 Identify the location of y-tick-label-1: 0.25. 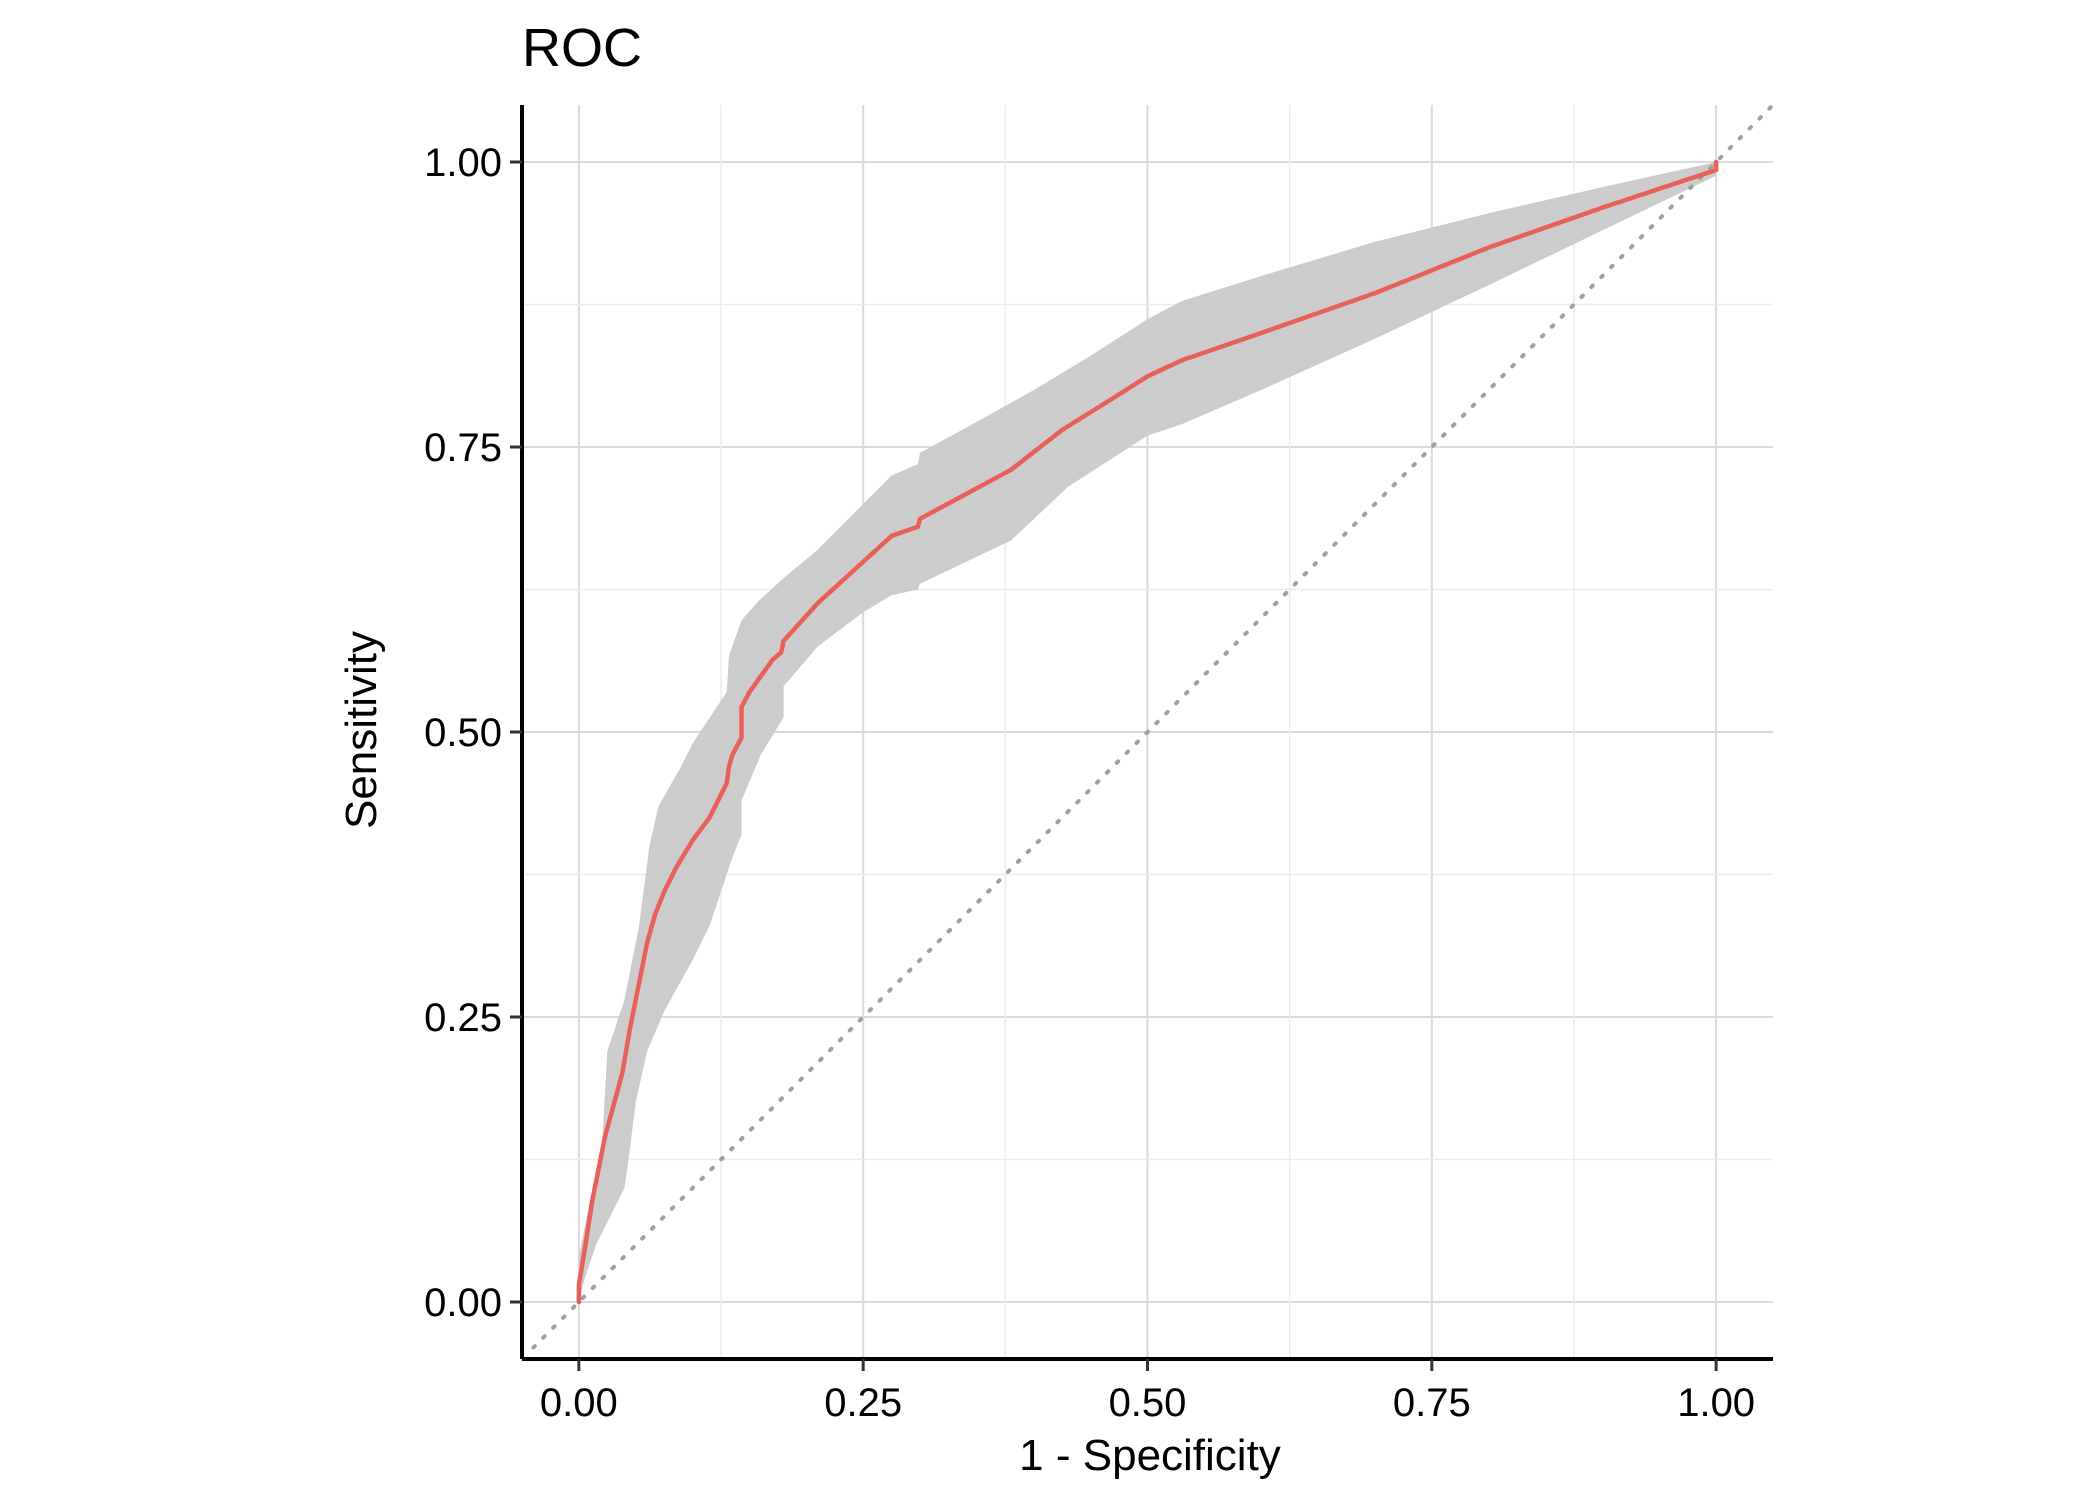
(463, 1018).